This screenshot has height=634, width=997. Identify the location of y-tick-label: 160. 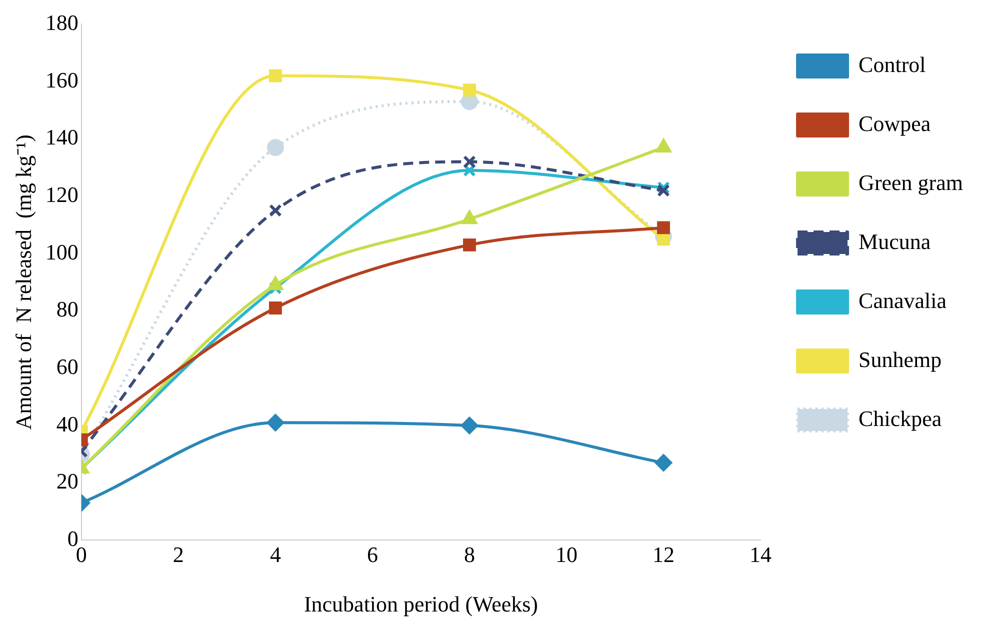
(61, 79).